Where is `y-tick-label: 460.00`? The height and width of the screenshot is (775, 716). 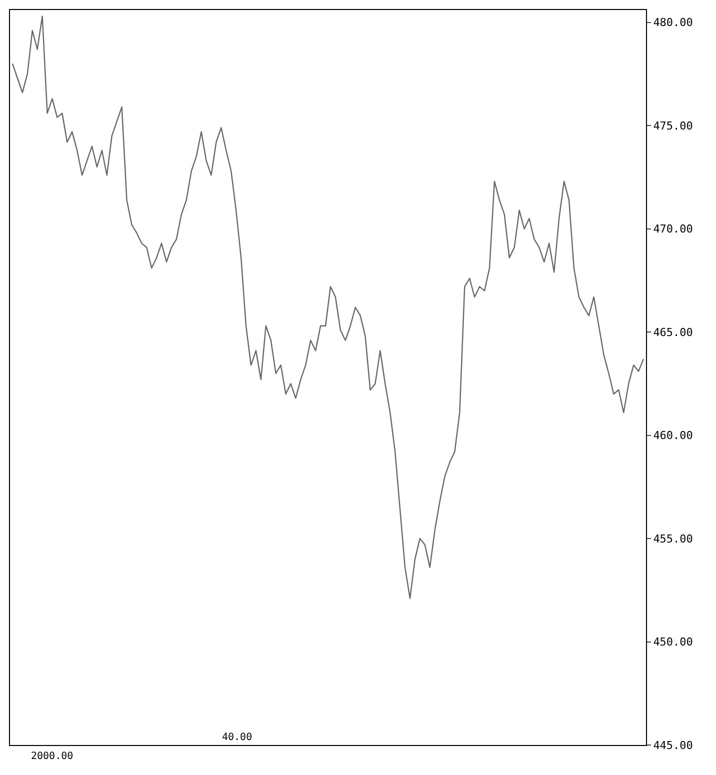
y-tick-label: 460.00 is located at coordinates (673, 435).